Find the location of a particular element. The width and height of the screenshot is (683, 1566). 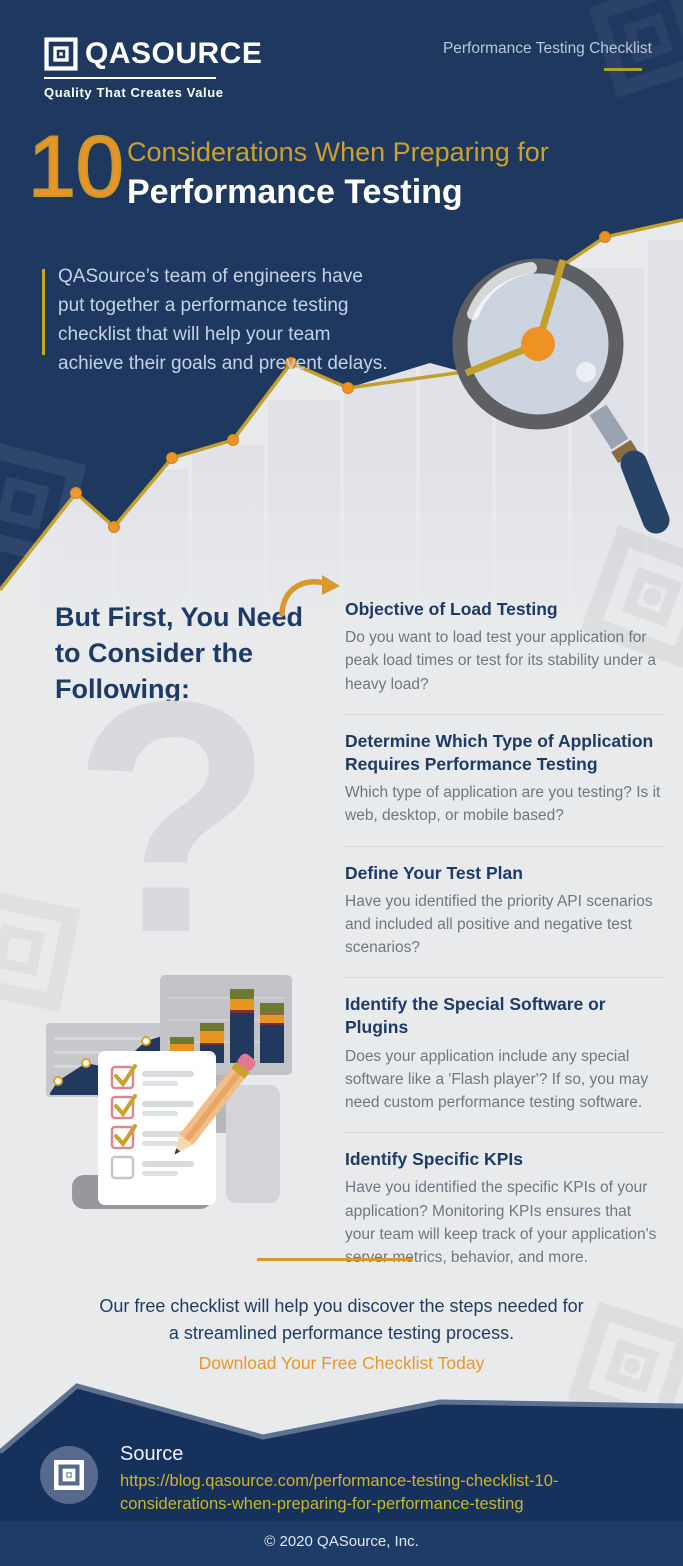

item-title: Identify the Special Software or Plugins is located at coordinates (475, 1016).